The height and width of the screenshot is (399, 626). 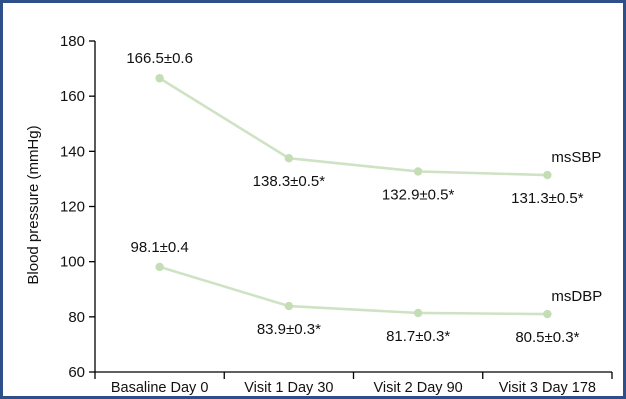 I want to click on y-tick-label: 140, so click(x=72, y=151).